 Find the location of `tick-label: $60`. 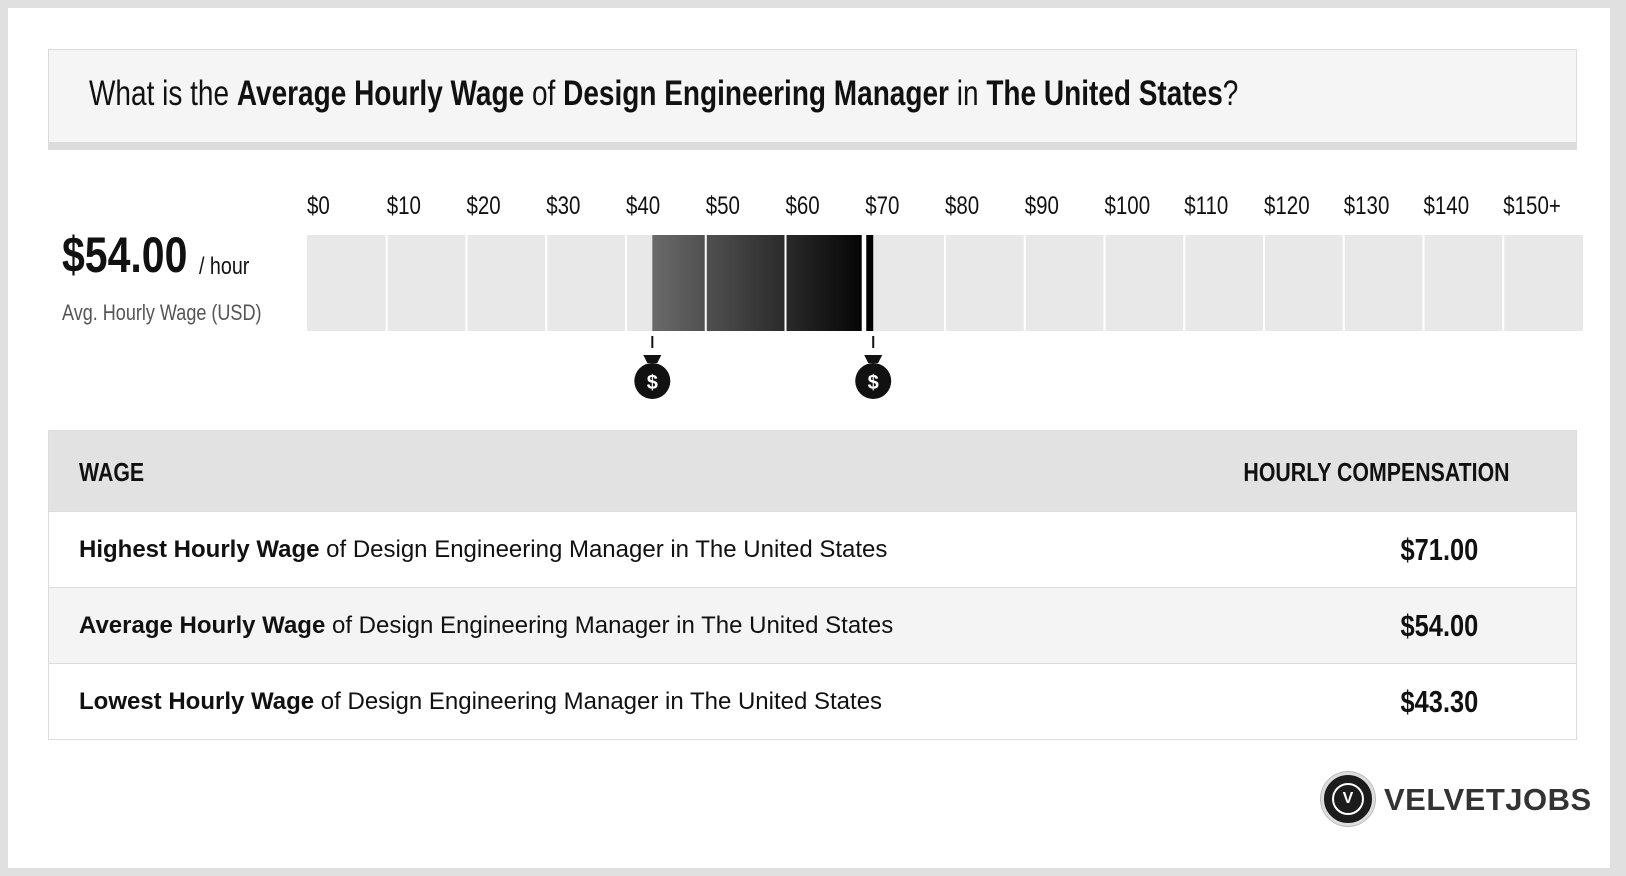

tick-label: $60 is located at coordinates (803, 205).